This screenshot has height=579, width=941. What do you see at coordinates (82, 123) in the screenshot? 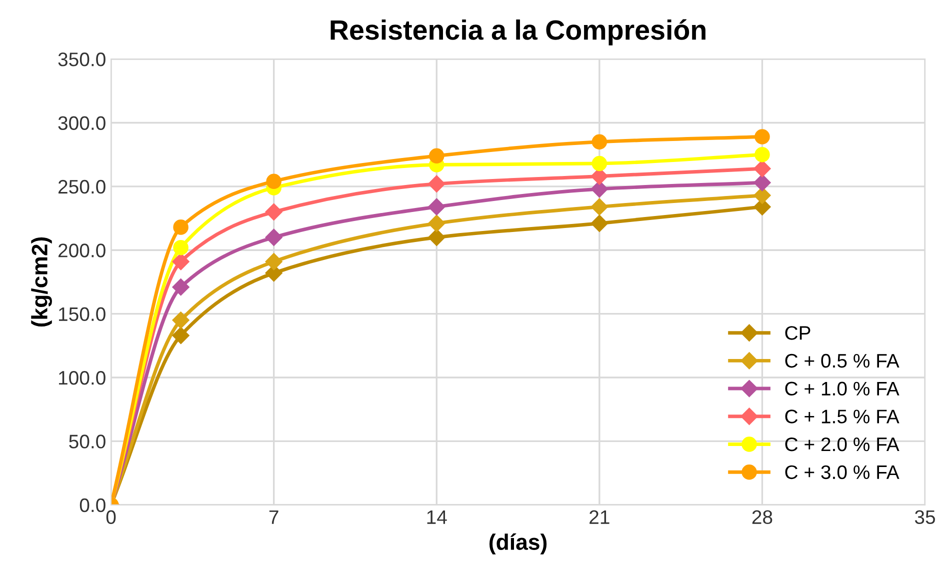
I see `y-tick-label: 300.0` at bounding box center [82, 123].